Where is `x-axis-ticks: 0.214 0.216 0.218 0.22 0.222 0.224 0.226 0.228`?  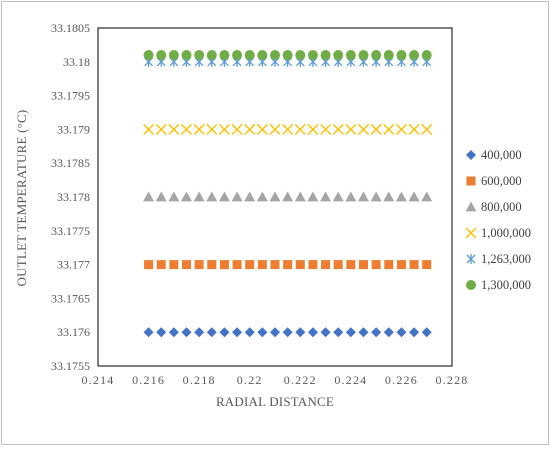
x-axis-ticks: 0.214 0.216 0.218 0.22 0.222 0.224 0.226 0.228 is located at coordinates (275, 380).